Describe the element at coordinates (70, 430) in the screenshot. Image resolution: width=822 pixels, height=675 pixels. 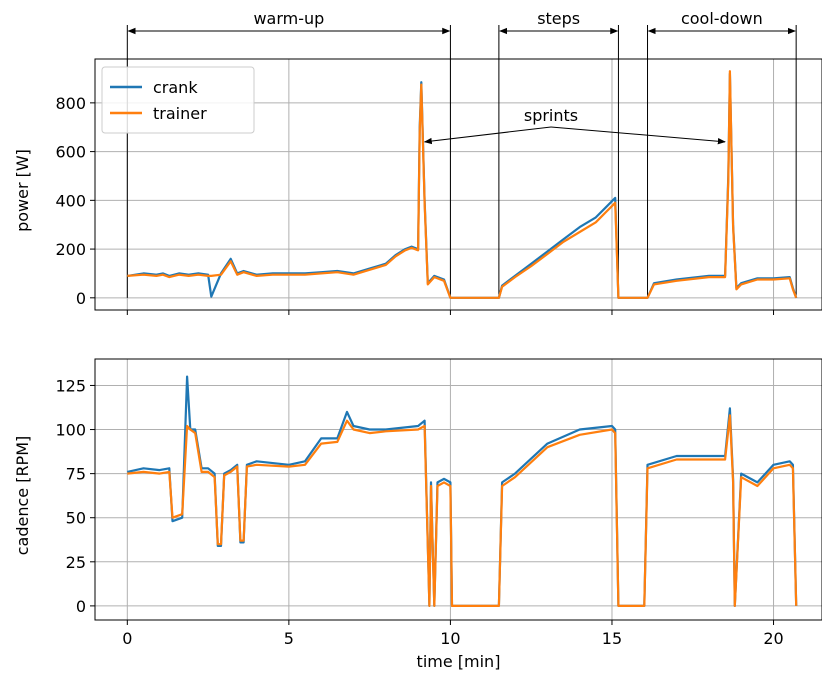
I see `y-tick-label: 100` at that location.